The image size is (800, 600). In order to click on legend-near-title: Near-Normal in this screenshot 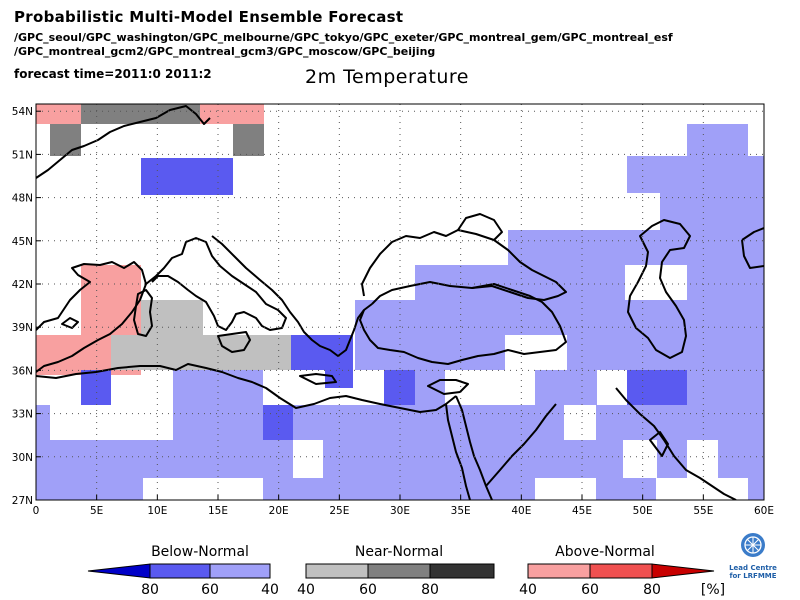, I will do `click(399, 552)`.